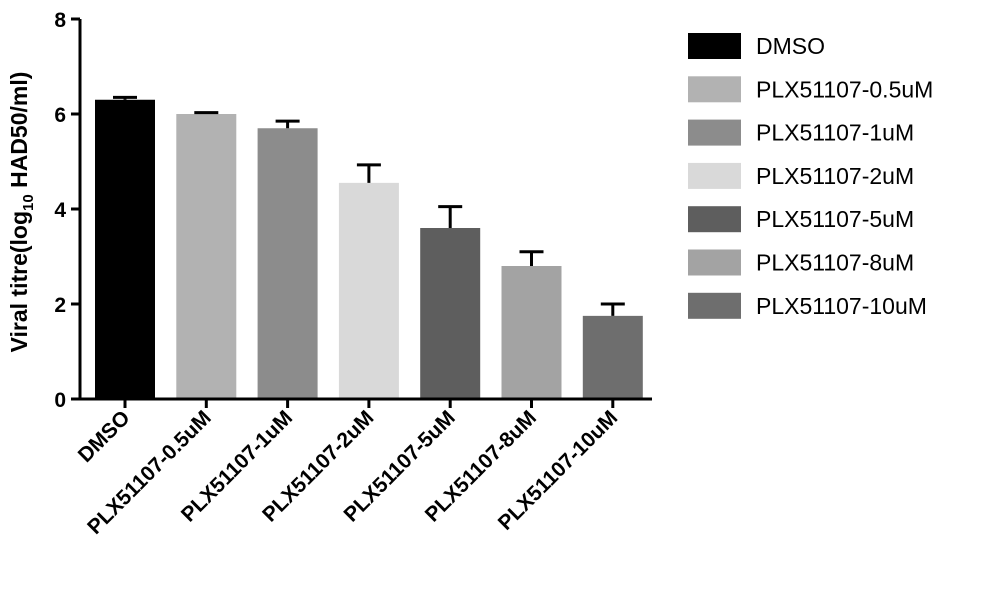 The image size is (1000, 596). Describe the element at coordinates (790, 46) in the screenshot. I see `legend-label-0: DMSO` at that location.